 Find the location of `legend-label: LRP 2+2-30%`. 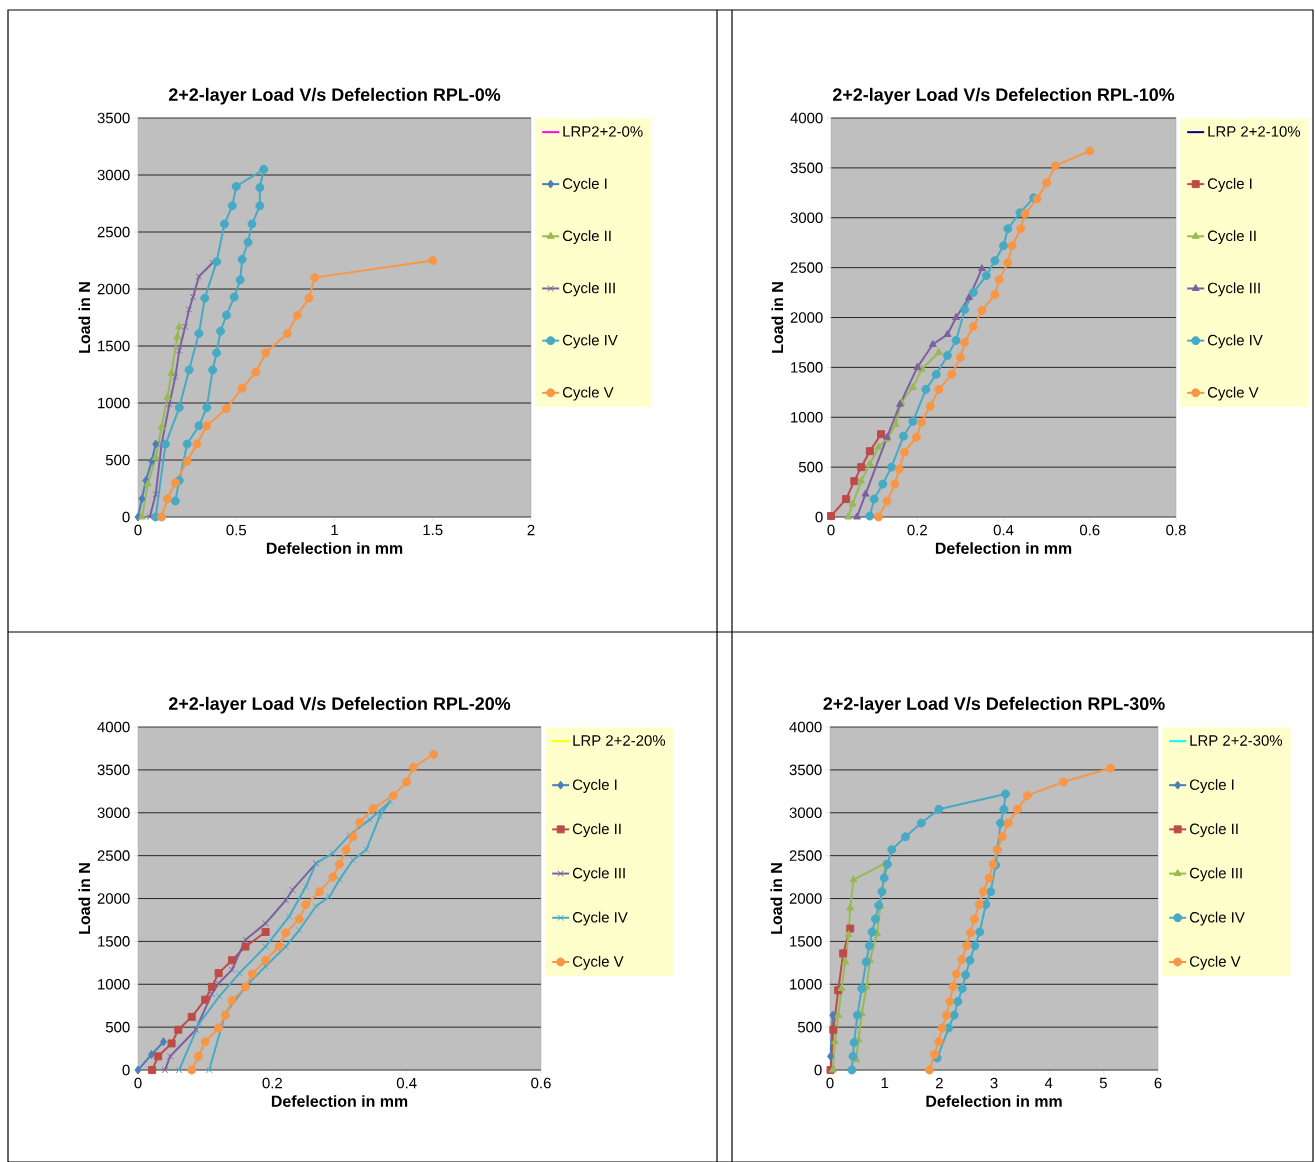

legend-label: LRP 2+2-30% is located at coordinates (1236, 740).